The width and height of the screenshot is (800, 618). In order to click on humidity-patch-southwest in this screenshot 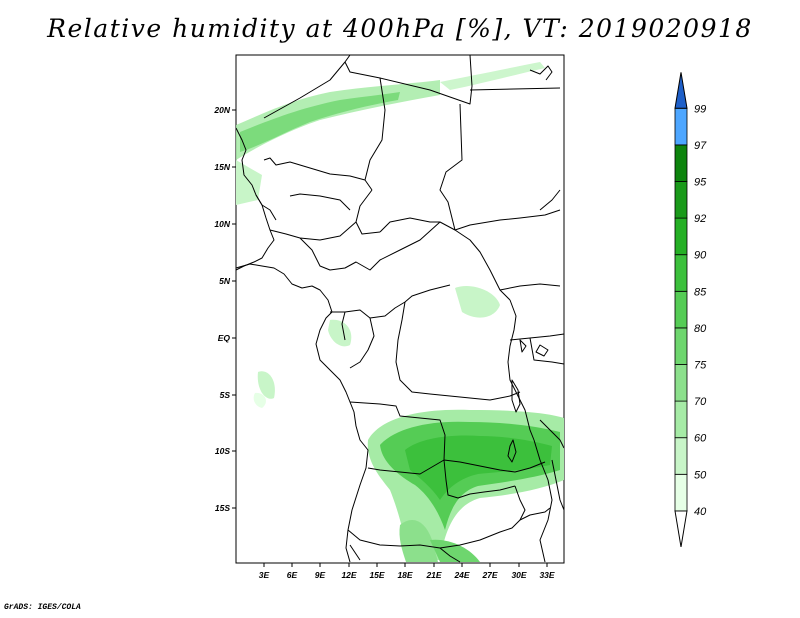, I will do `click(266, 385)`.